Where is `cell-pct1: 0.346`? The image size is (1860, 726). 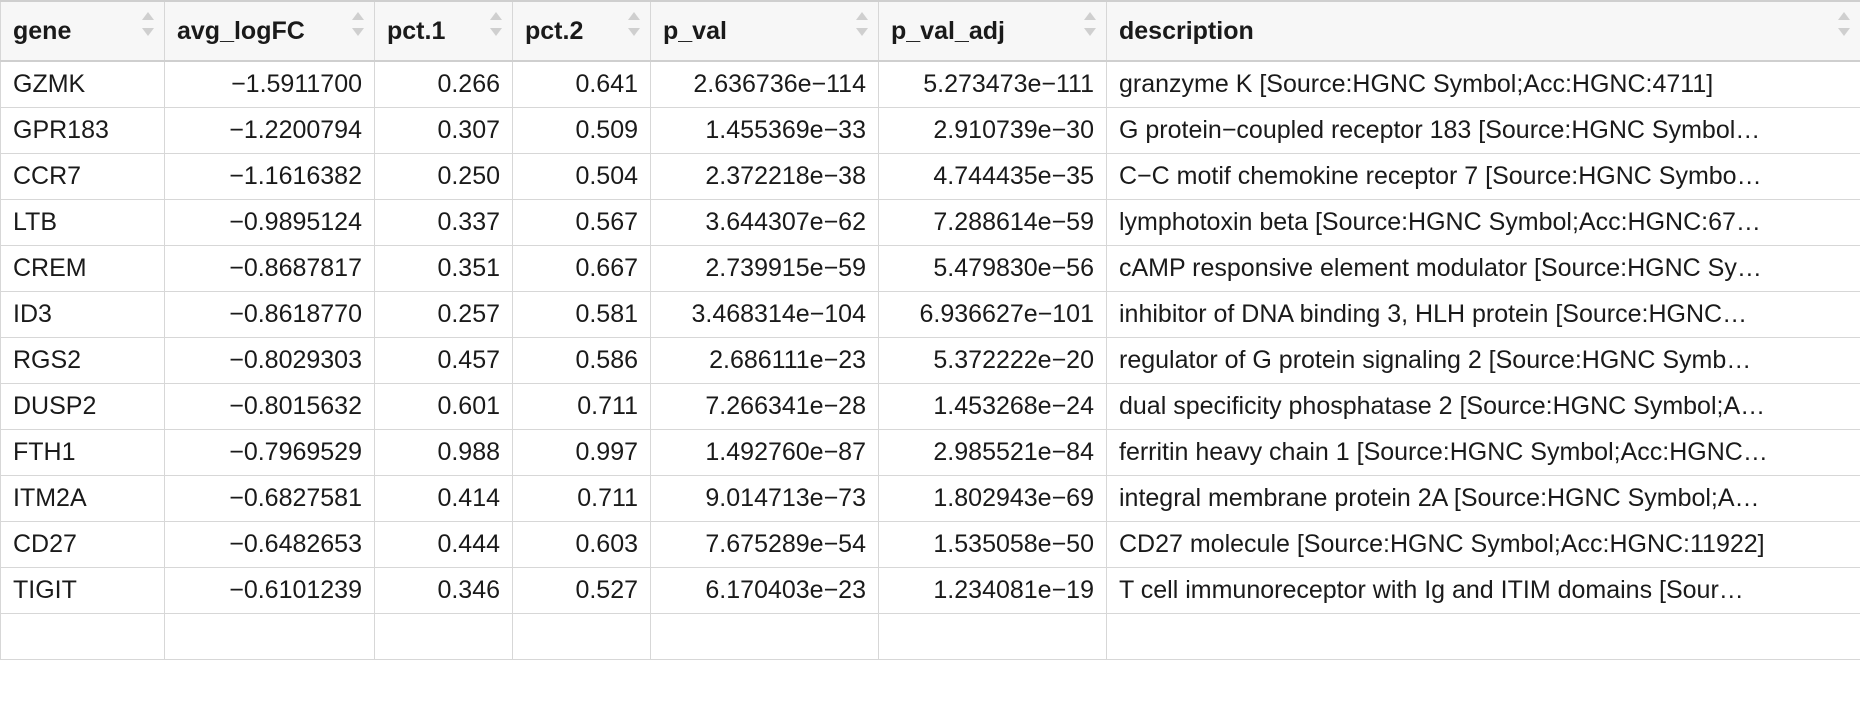
cell-pct1: 0.346 is located at coordinates (443, 590).